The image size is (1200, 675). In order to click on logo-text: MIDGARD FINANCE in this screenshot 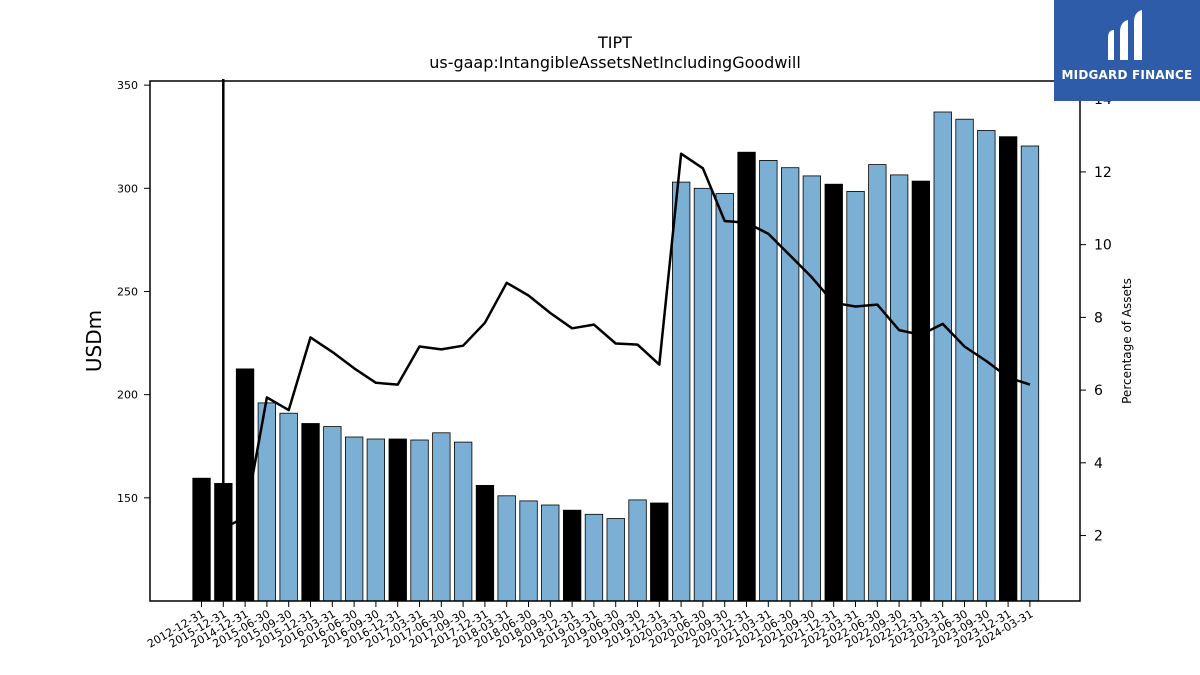, I will do `click(1127, 75)`.